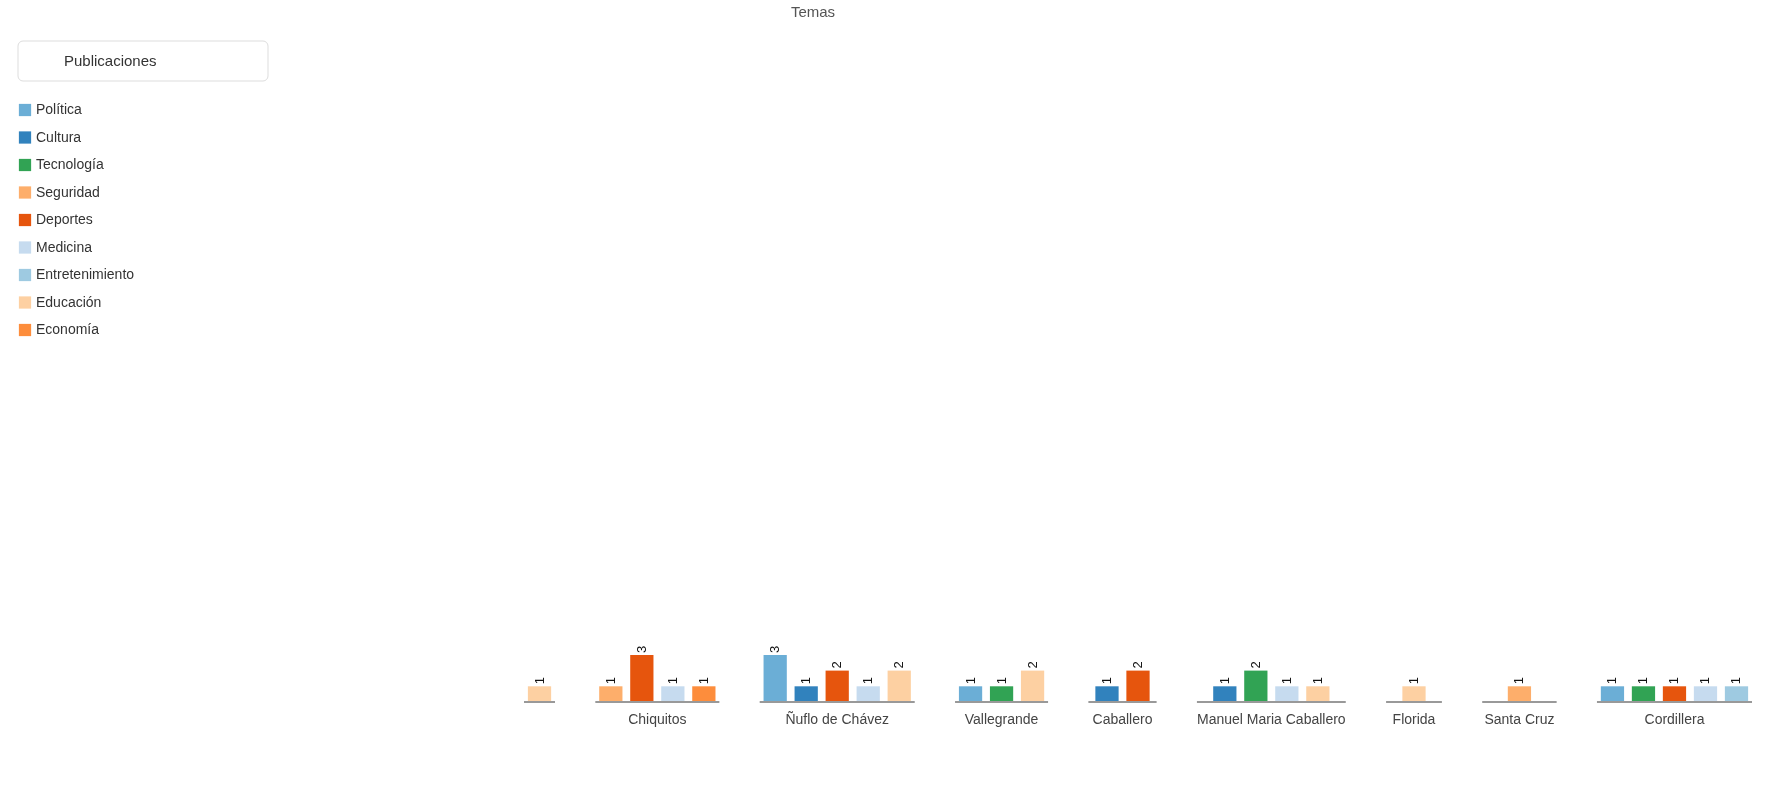  Describe the element at coordinates (1122, 719) in the screenshot. I see `x-tick-label: Caballero` at that location.